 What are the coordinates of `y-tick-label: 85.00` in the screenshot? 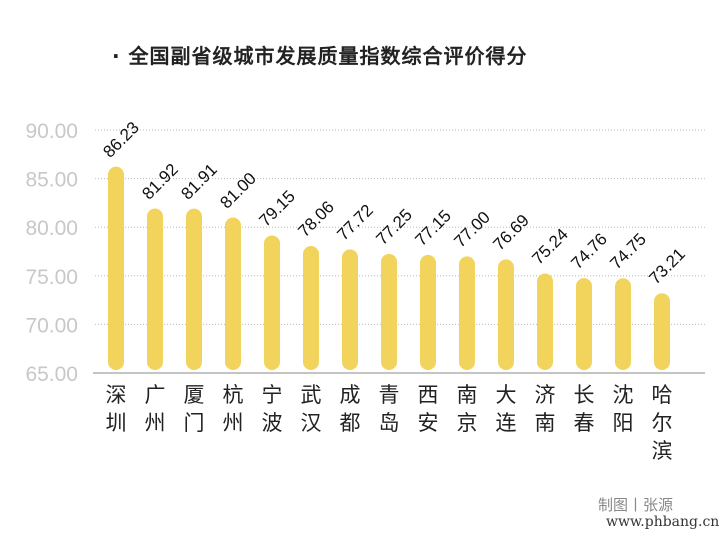 It's located at (51, 180).